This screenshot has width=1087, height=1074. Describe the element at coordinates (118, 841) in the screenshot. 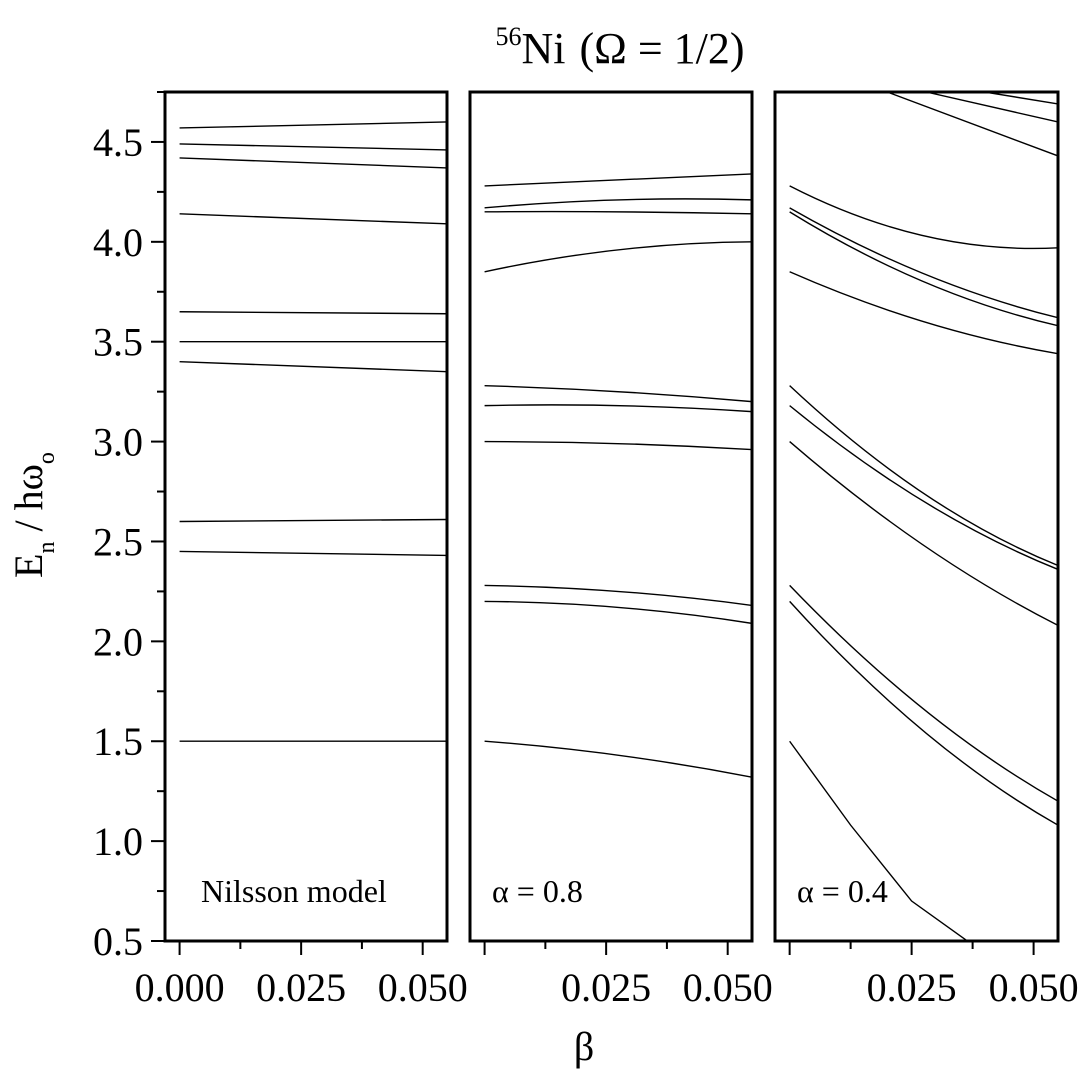

I see `y-tick-label: 1.0` at that location.